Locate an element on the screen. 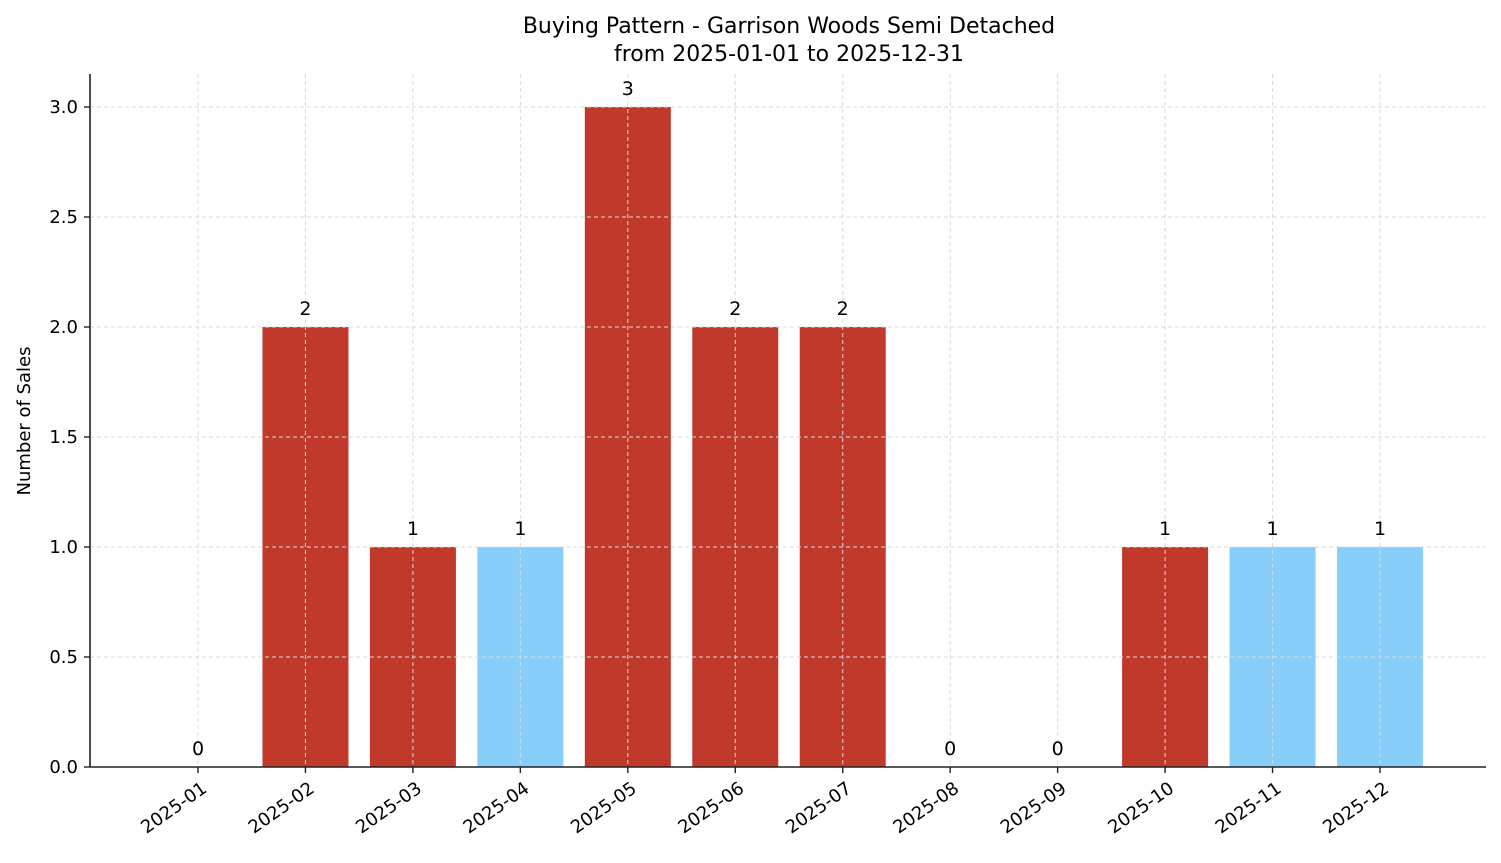 This screenshot has height=863, width=1501. y-tick-label: 2.0 is located at coordinates (63, 327).